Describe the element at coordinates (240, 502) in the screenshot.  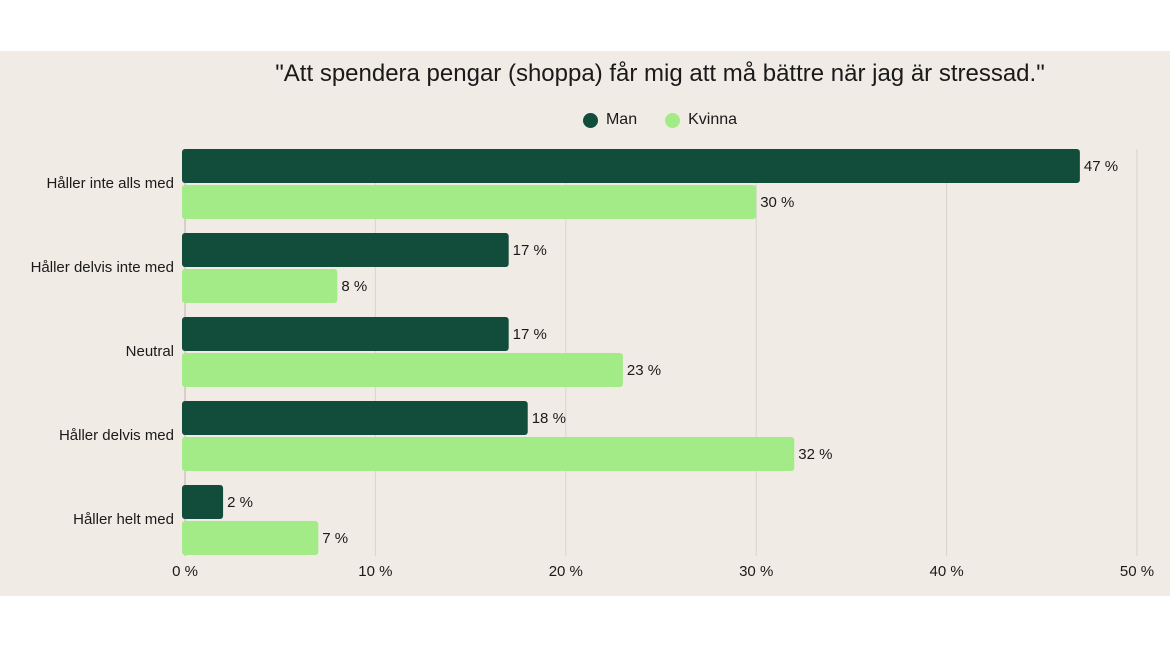
I see `data-label: 2 %` at that location.